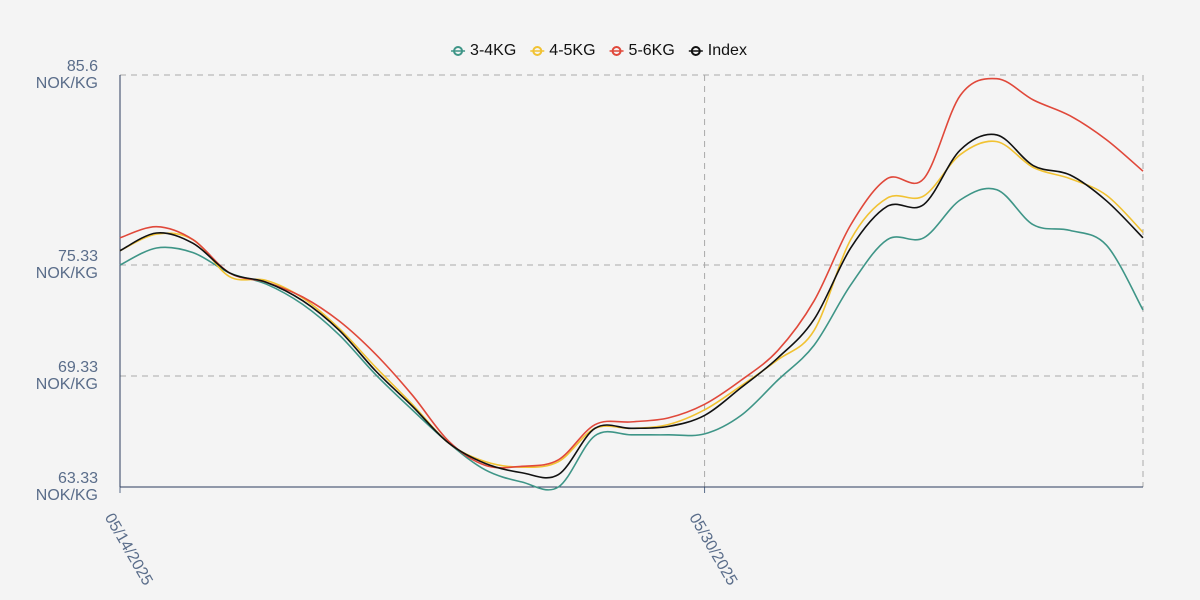 The height and width of the screenshot is (600, 1200). What do you see at coordinates (572, 50) in the screenshot?
I see `legend-label: 4-5KG` at bounding box center [572, 50].